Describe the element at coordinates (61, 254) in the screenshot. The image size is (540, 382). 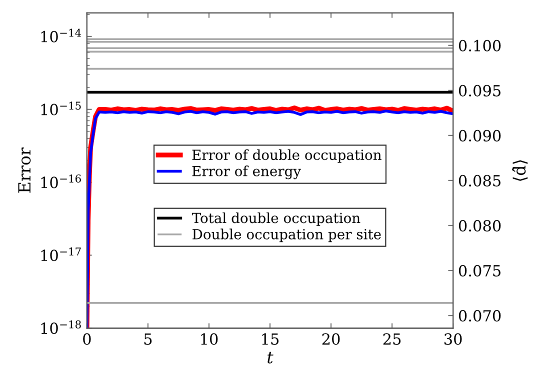
I see `y-tick-label: 10$^{−17}$` at that location.